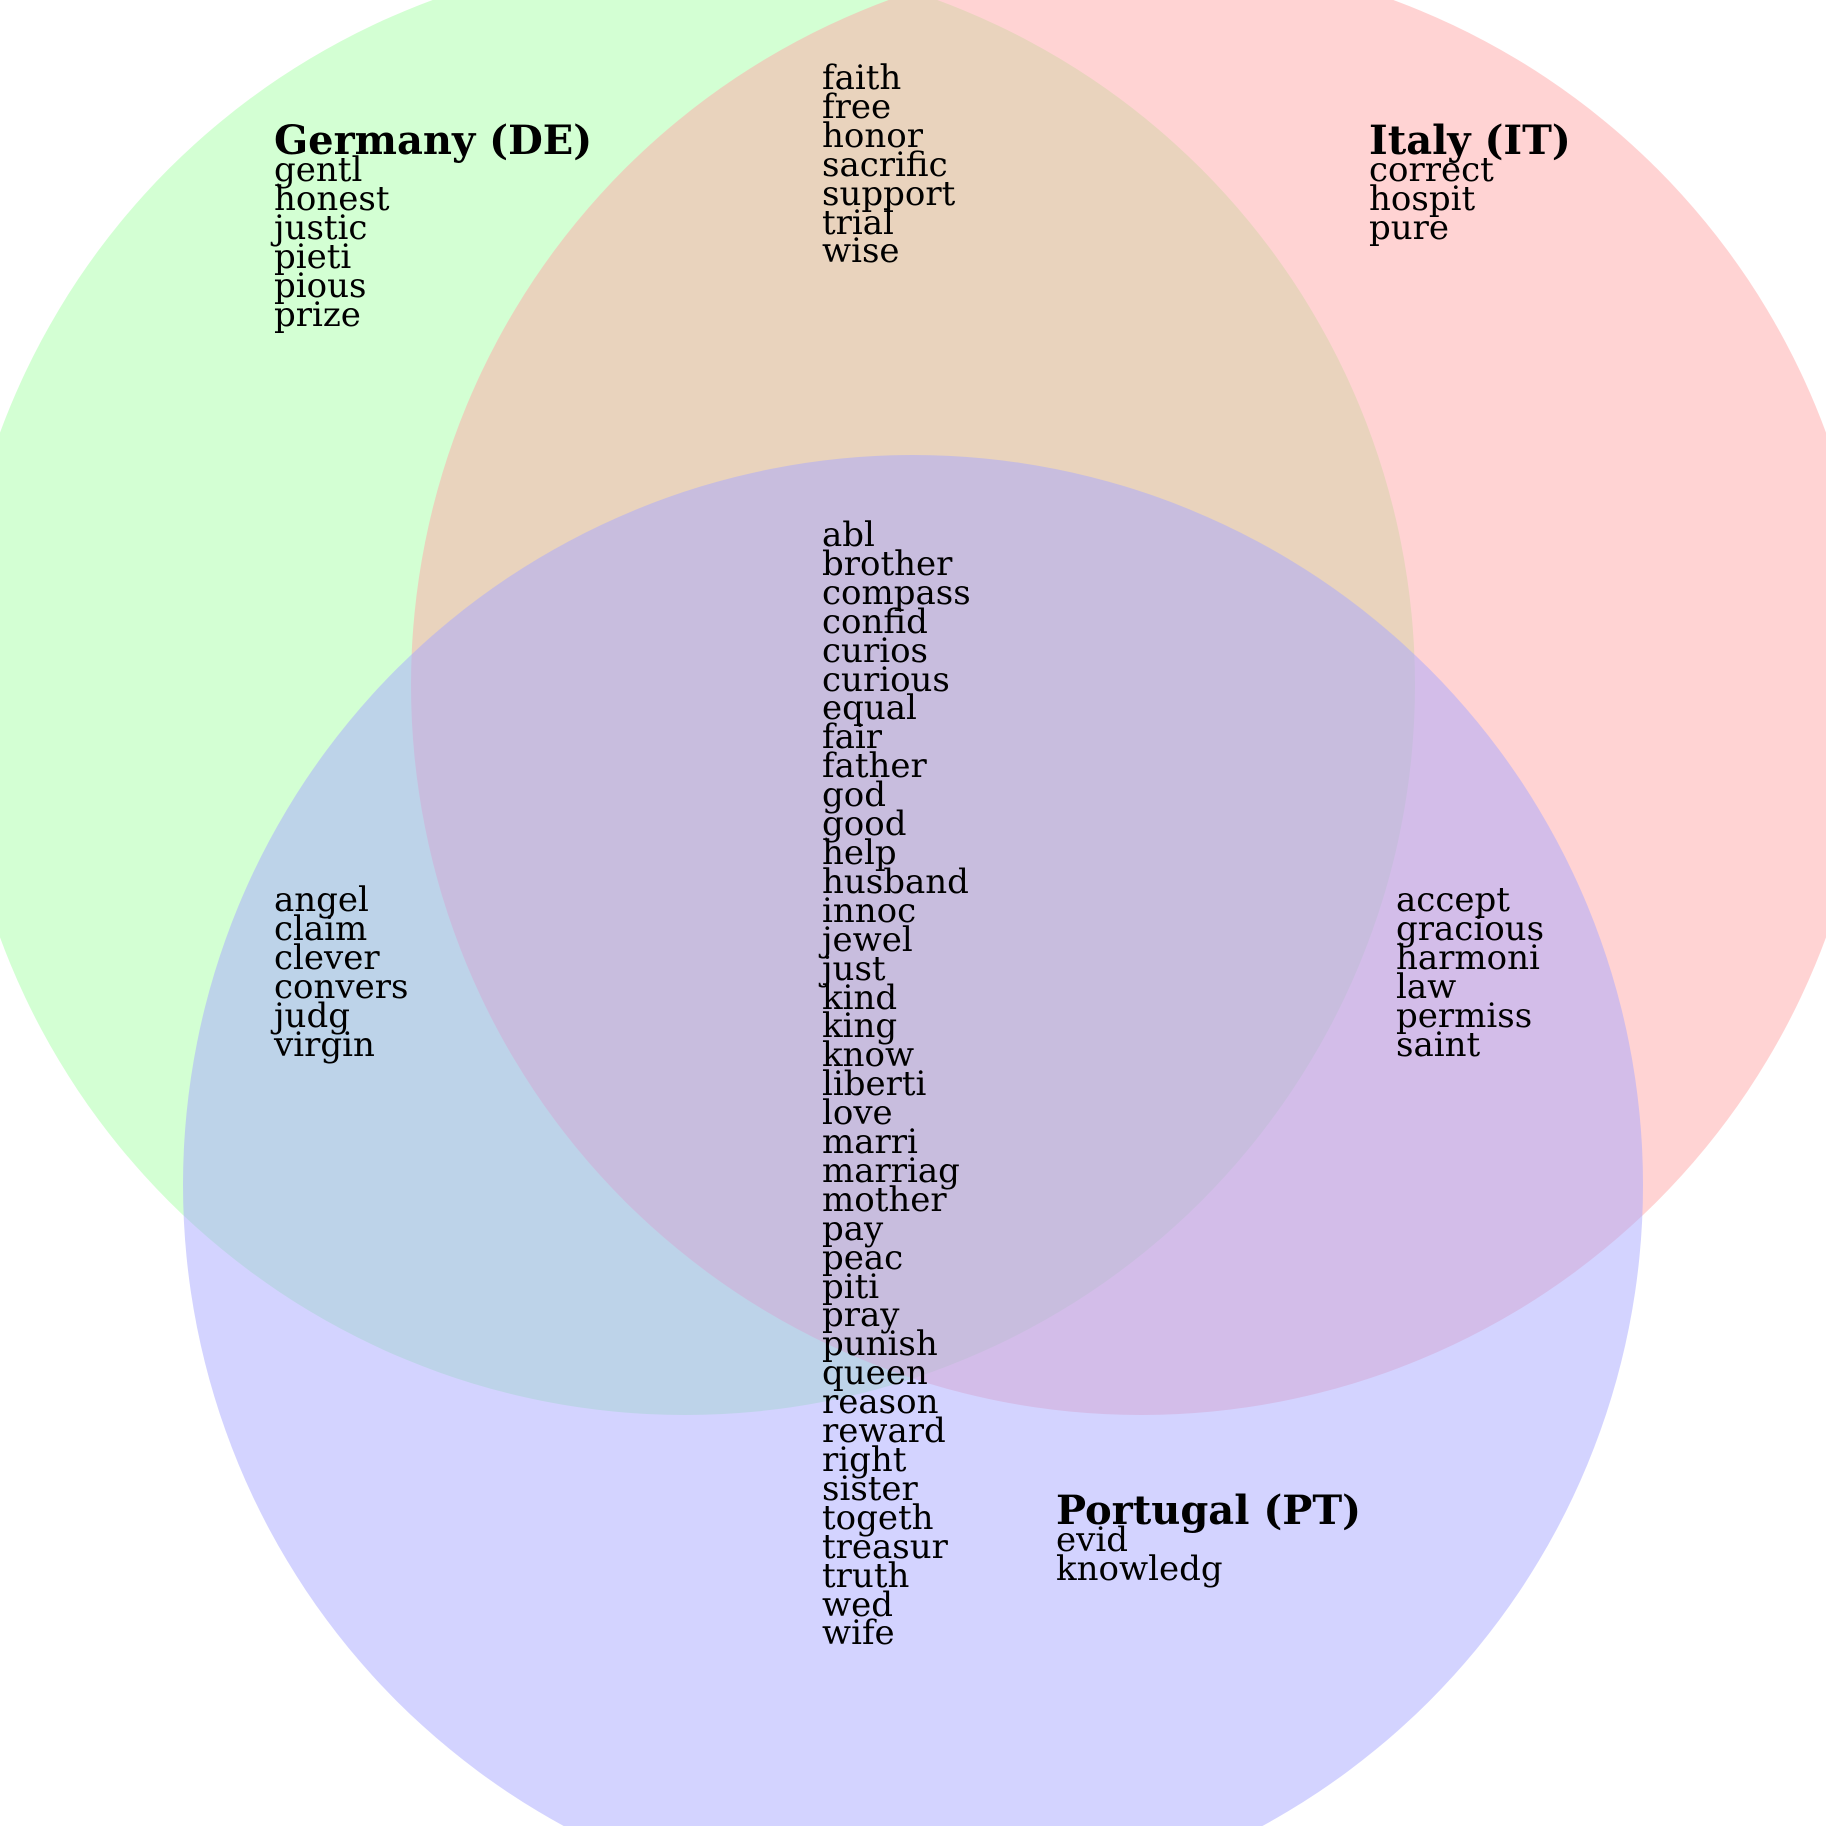 This screenshot has width=1826, height=1826. I want to click on region-word: kind, so click(860, 997).